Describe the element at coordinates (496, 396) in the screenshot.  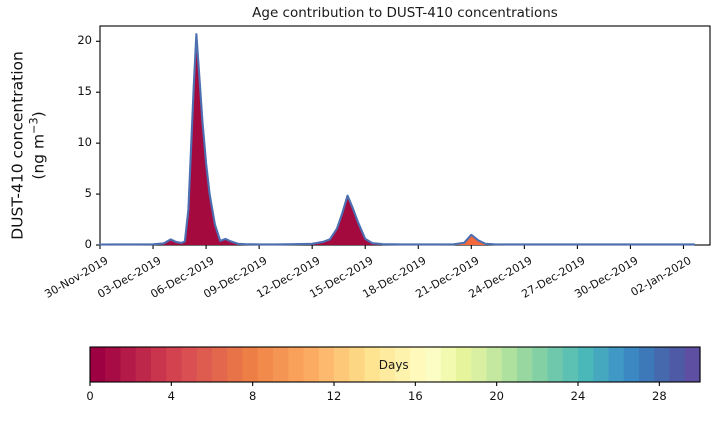
I see `colorbar-tick-label: 20` at that location.